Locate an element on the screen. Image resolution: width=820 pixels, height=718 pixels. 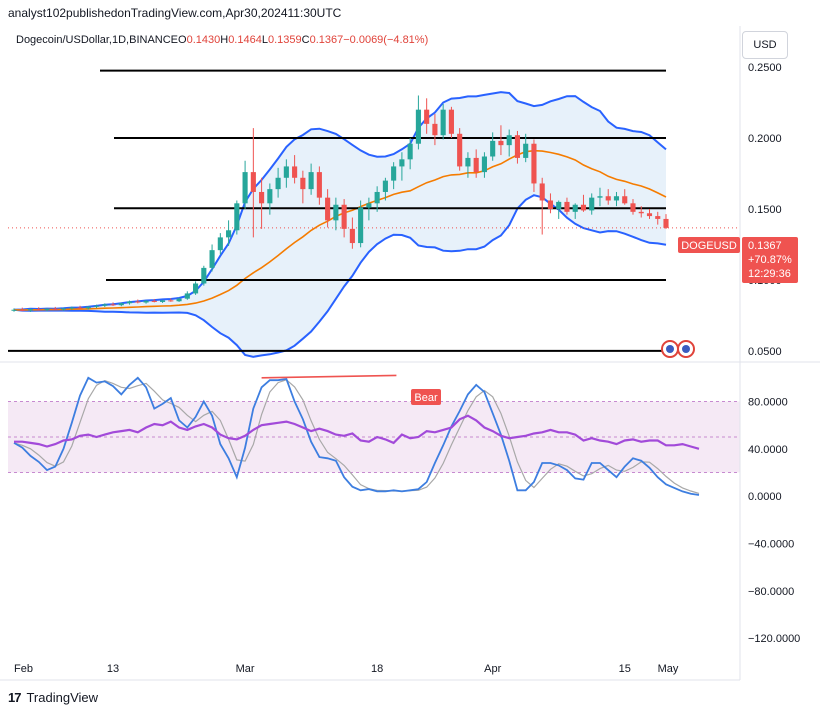
legend-symbol: Dogecoin/USDollar,1D,BINANCE is located at coordinates (97, 40).